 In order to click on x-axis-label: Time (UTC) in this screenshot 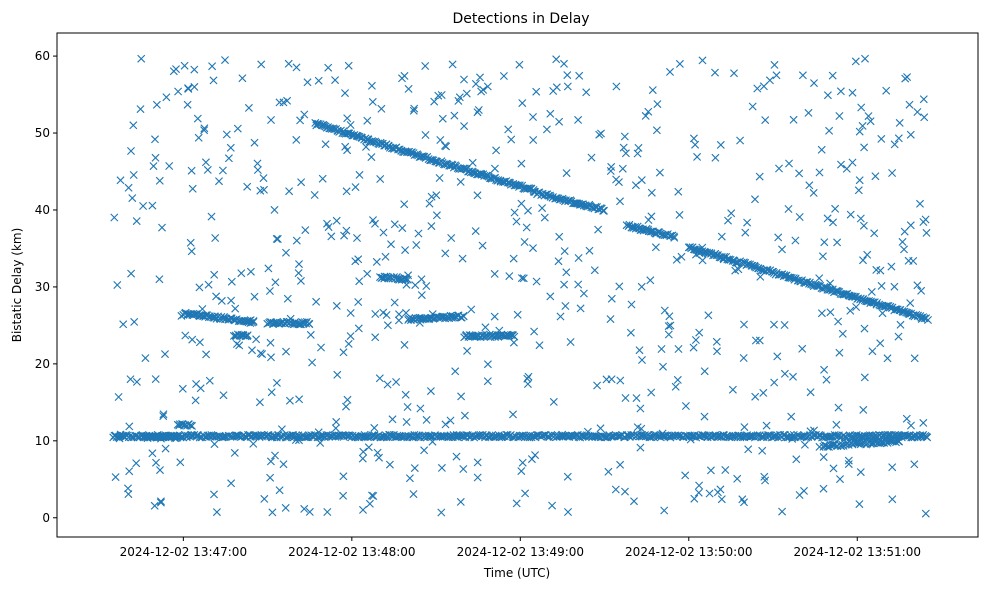, I will do `click(516, 573)`.